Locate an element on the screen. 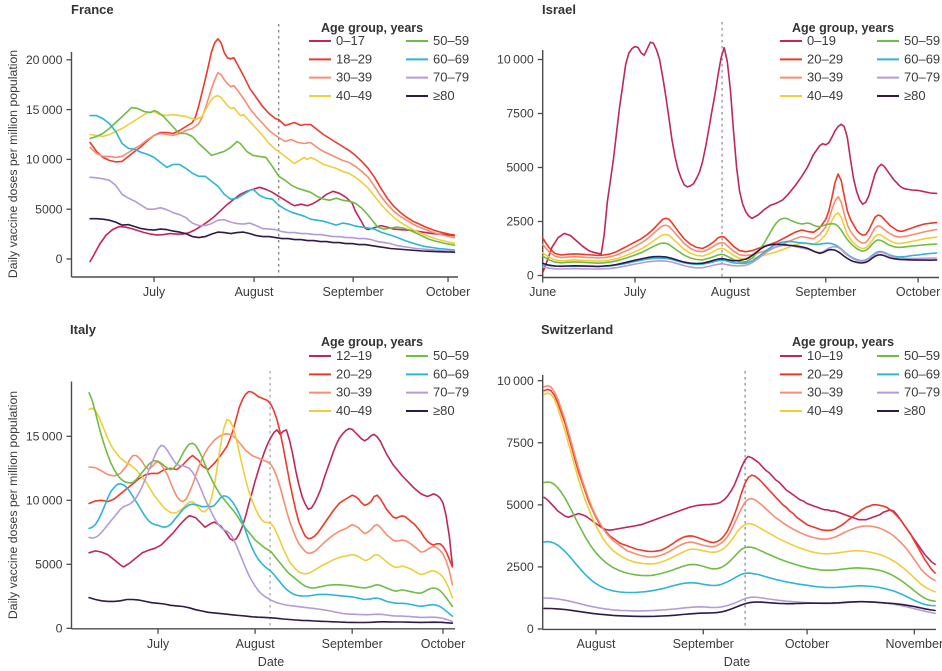 The width and height of the screenshot is (942, 671). legend-title-israel: Age group, years is located at coordinates (843, 28).